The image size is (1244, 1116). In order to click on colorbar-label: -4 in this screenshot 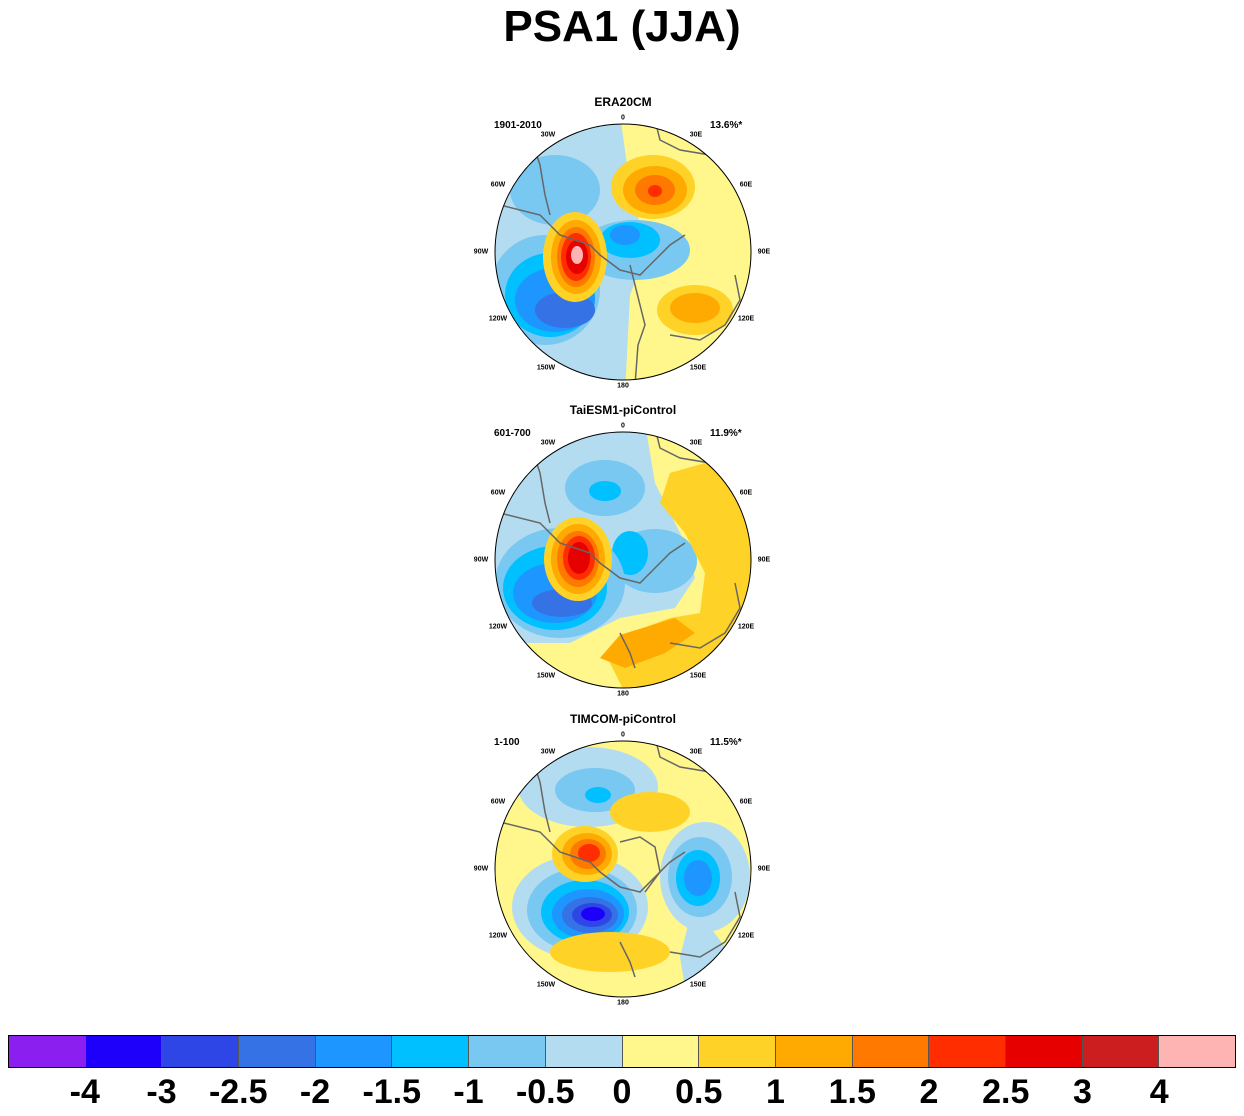, I will do `click(84, 1092)`.